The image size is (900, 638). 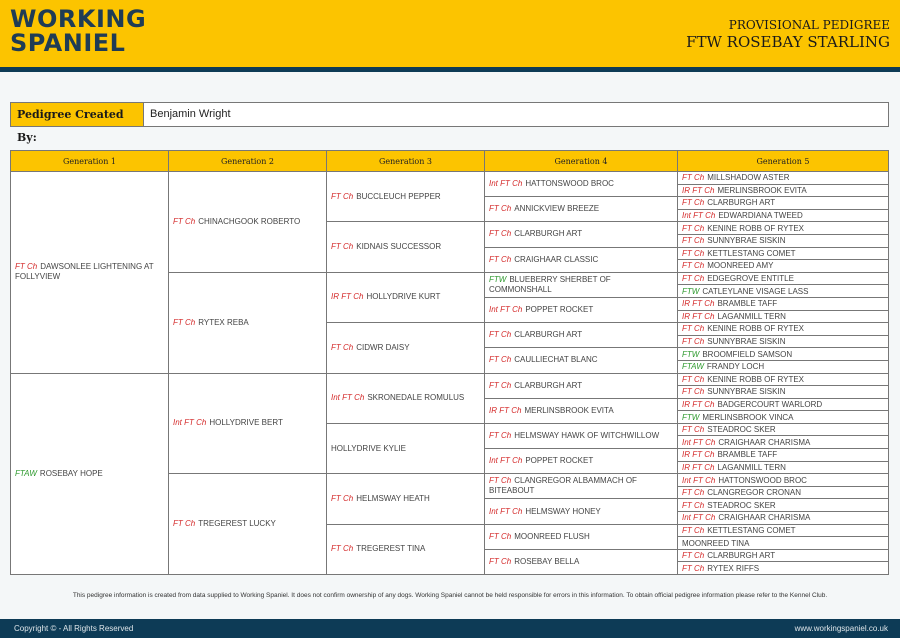 What do you see at coordinates (783, 354) in the screenshot?
I see `dog-cell-gen5: FTW BROOMFIELD SAMSON` at bounding box center [783, 354].